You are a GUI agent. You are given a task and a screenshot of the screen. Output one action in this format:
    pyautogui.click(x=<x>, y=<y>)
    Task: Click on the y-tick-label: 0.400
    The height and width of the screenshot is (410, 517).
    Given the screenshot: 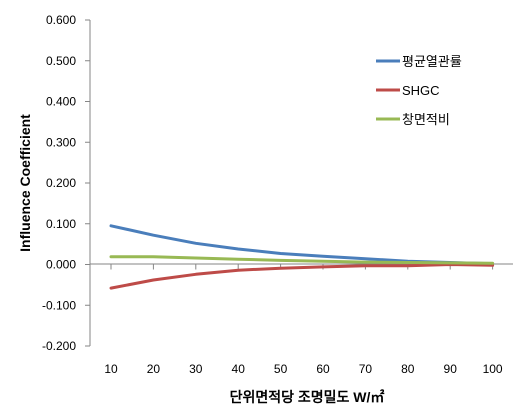 What is the action you would take?
    pyautogui.click(x=61, y=102)
    